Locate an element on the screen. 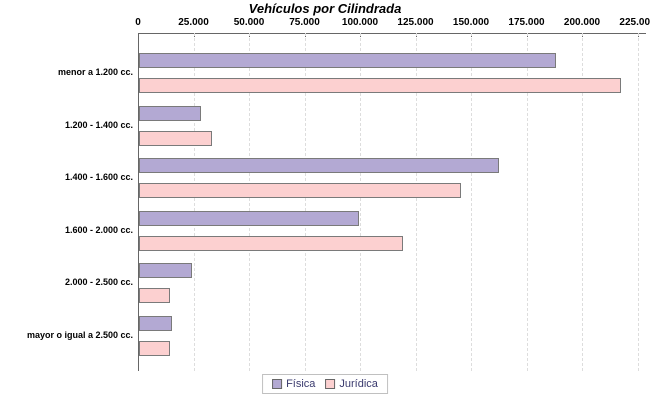  y-category-label: mayor o igual a 2.500 cc. is located at coordinates (79, 335).